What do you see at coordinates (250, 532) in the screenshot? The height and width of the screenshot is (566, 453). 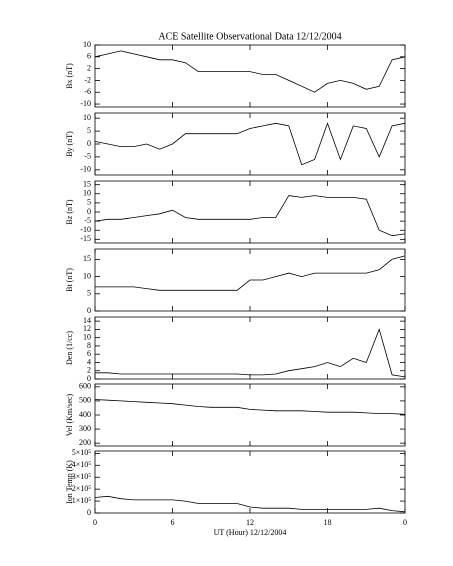 I see `x-axis-label: UT (Hour) 12/12/2004` at bounding box center [250, 532].